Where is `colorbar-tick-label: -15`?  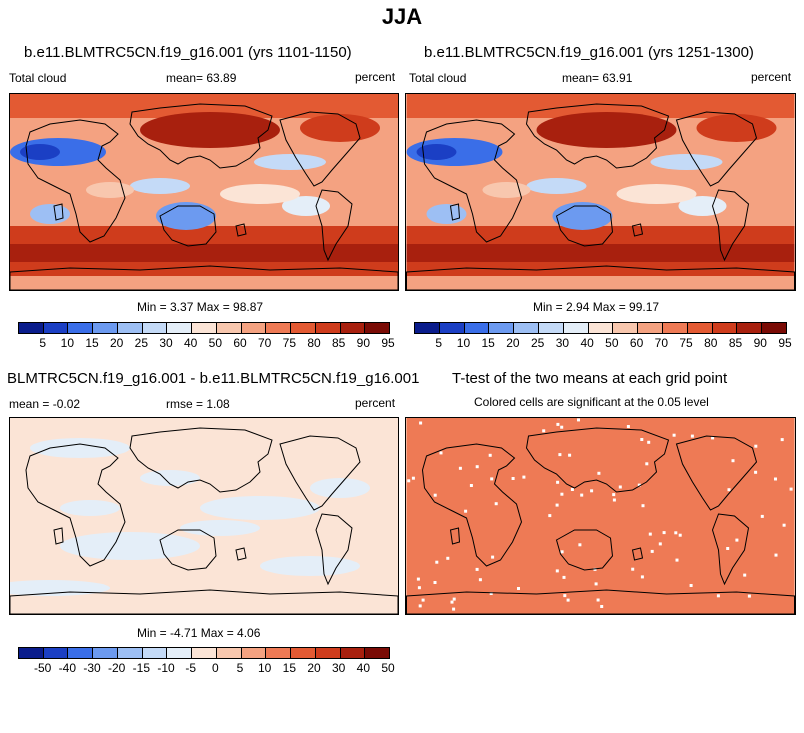
colorbar-tick-label: -15 is located at coordinates (141, 668).